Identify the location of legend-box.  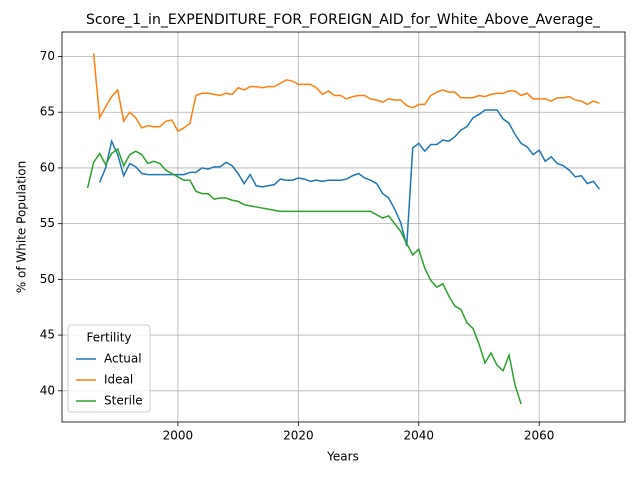
(109, 368).